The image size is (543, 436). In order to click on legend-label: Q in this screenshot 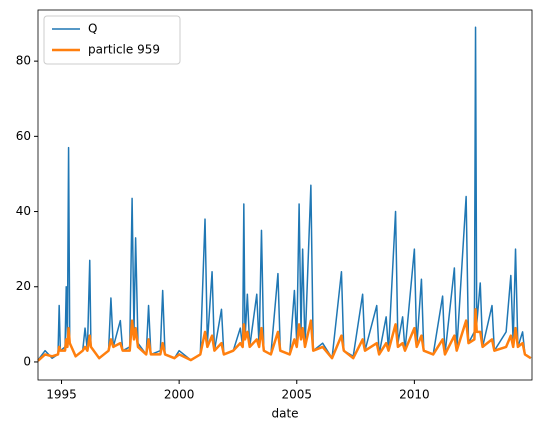, I will do `click(92, 29)`.